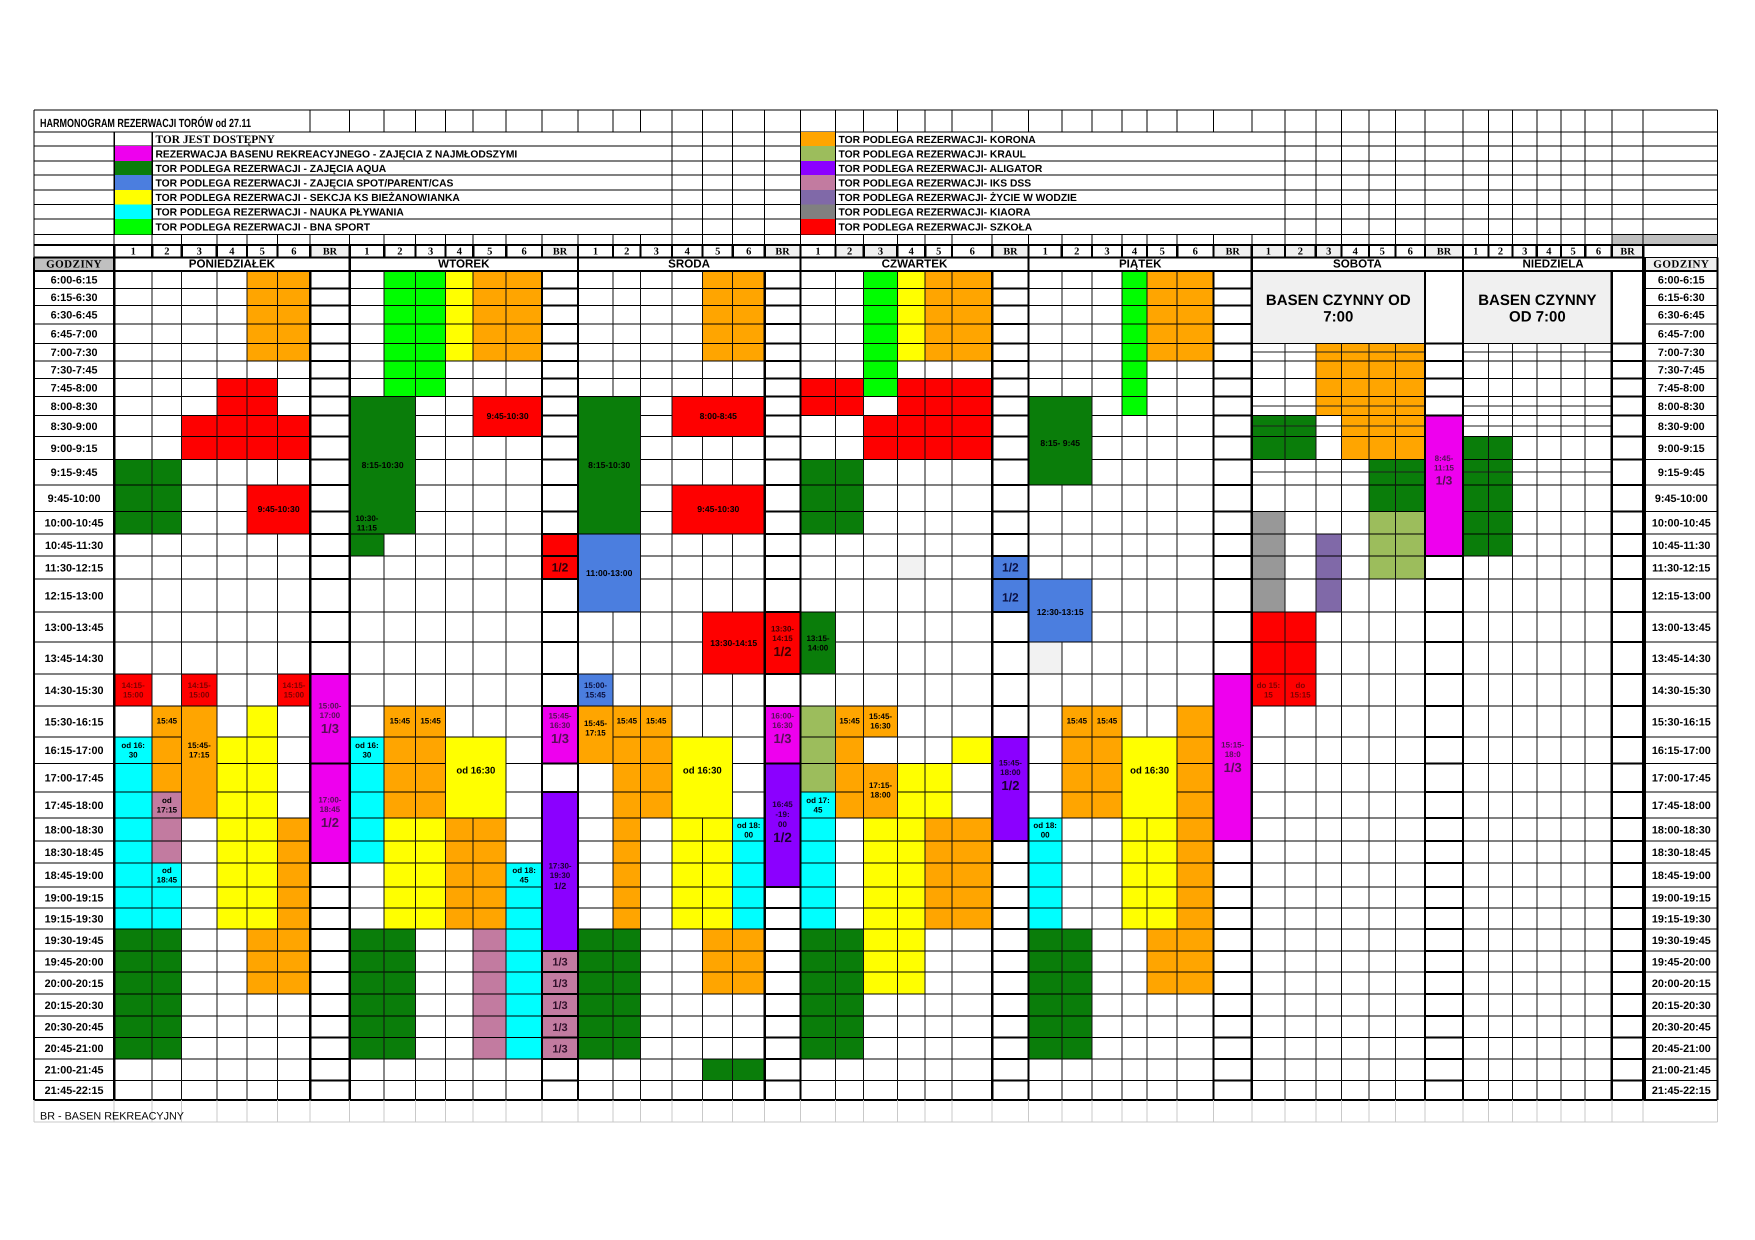 The height and width of the screenshot is (1240, 1755). Describe the element at coordinates (74, 751) in the screenshot. I see `svg-text: 16:15-17:00` at that location.